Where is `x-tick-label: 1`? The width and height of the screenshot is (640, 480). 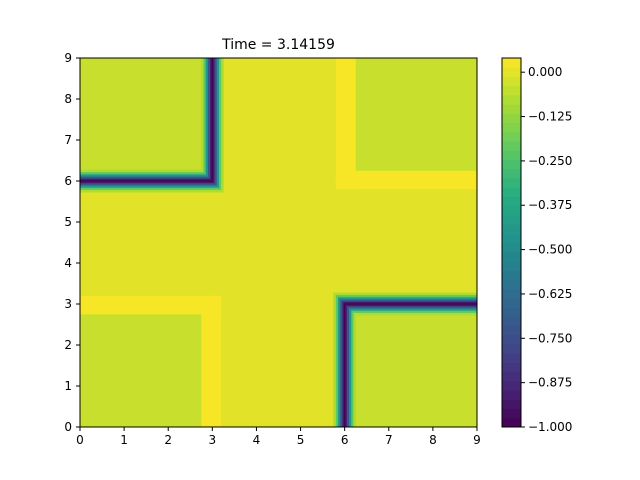
x-tick-label: 1 is located at coordinates (124, 440).